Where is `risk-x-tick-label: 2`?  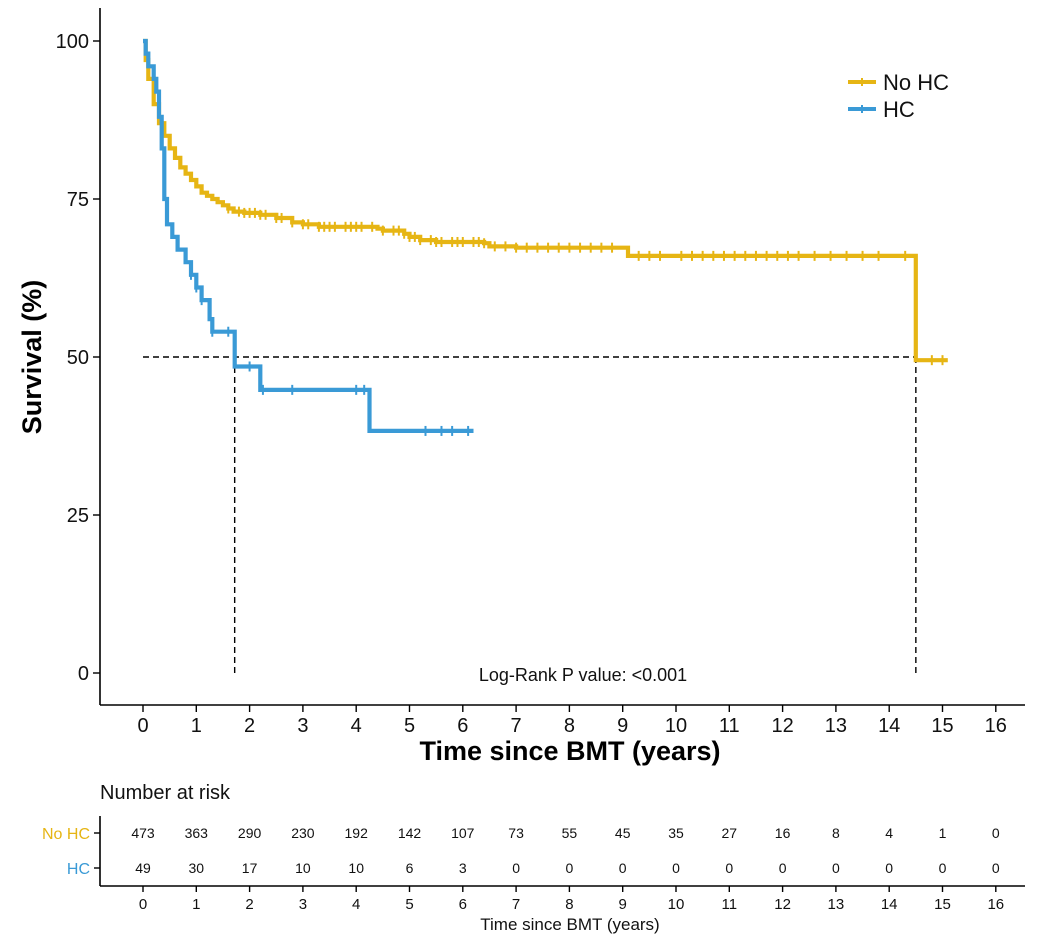
risk-x-tick-label: 2 is located at coordinates (249, 904).